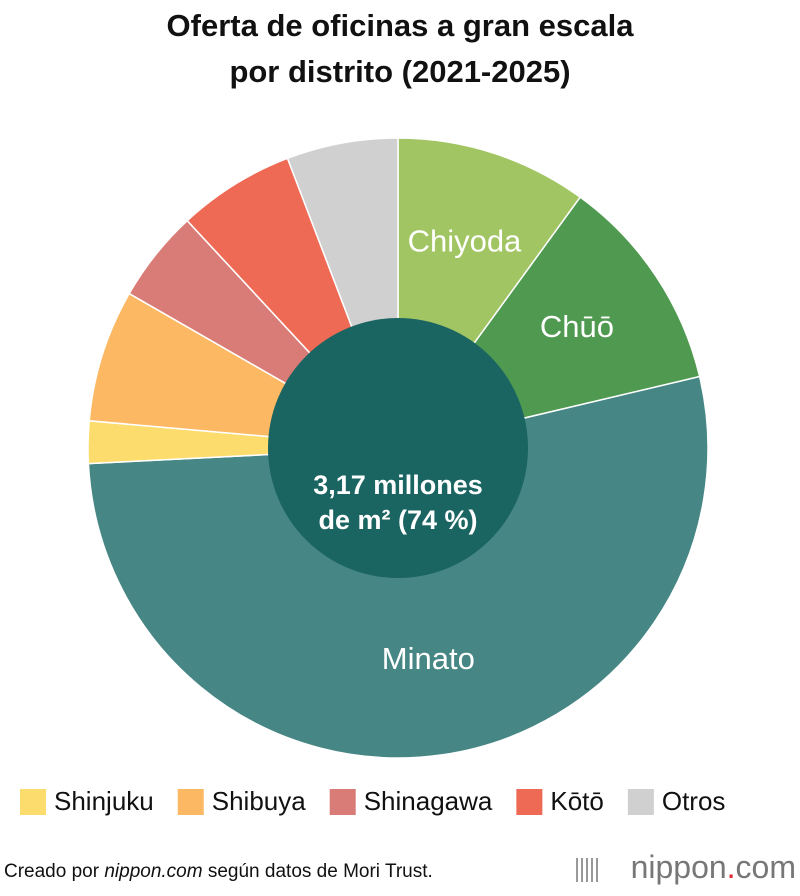 This screenshot has width=800, height=896. I want to click on center-label: 3,17 millones, so click(398, 485).